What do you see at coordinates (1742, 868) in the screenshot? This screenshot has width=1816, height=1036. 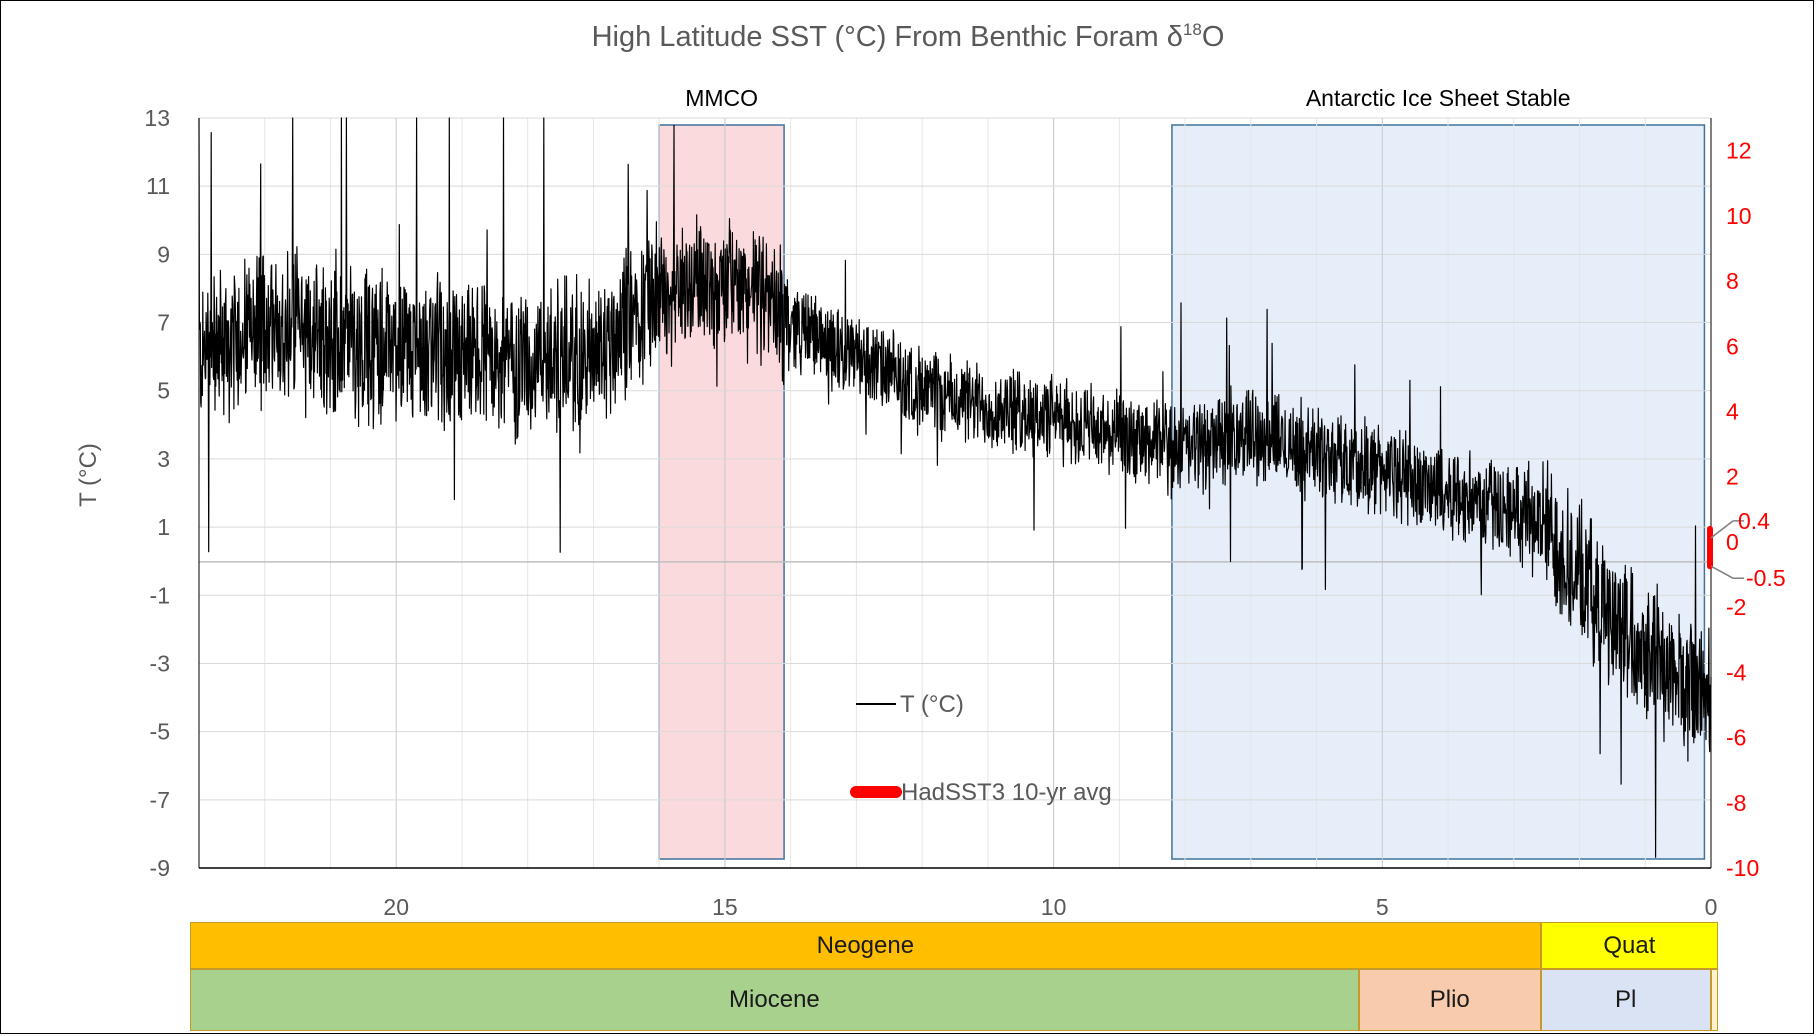 I see `y2-tick-label: -10` at bounding box center [1742, 868].